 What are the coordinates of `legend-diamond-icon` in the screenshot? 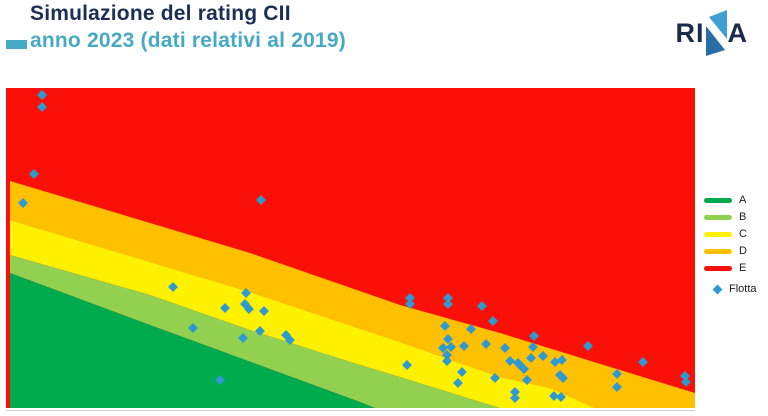 It's located at (717, 289).